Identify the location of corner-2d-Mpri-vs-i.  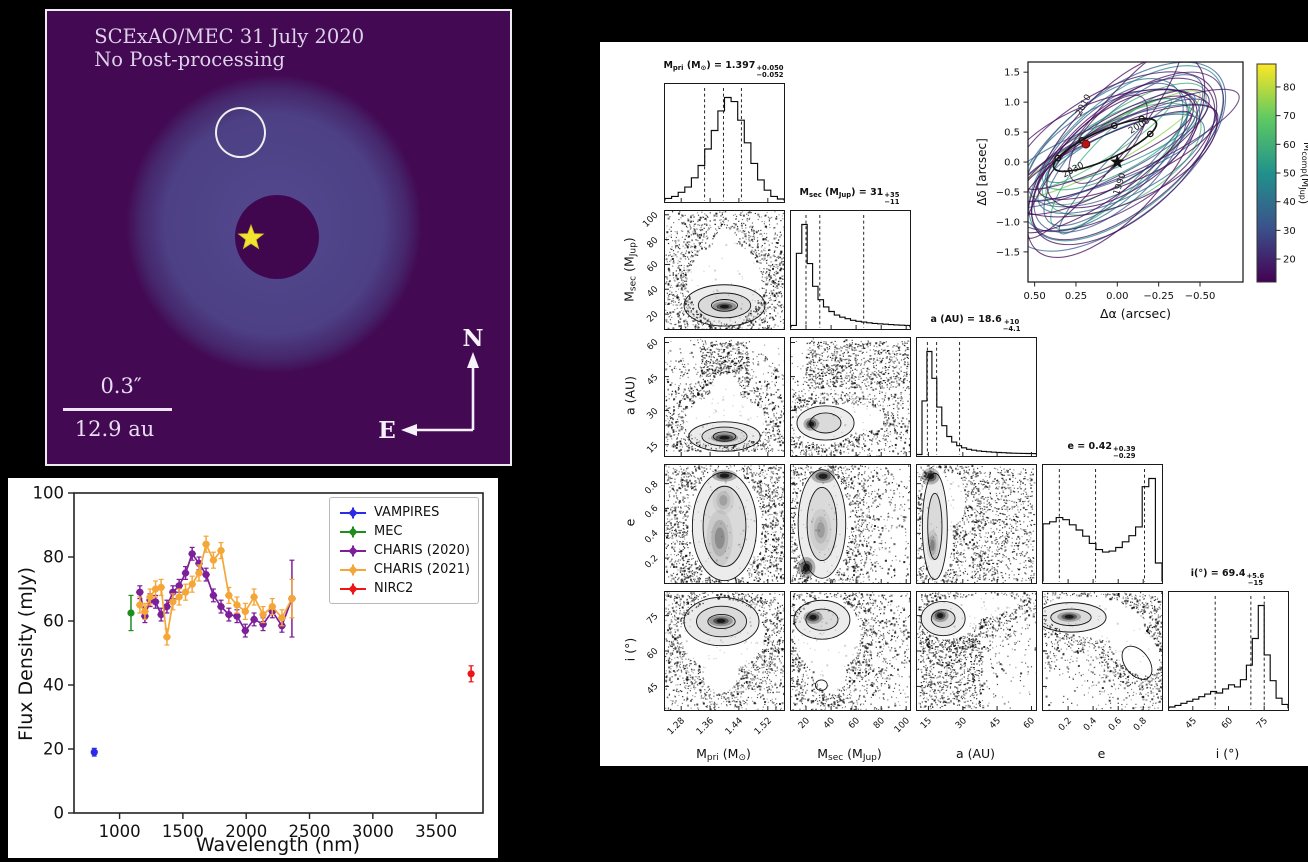
(724, 651).